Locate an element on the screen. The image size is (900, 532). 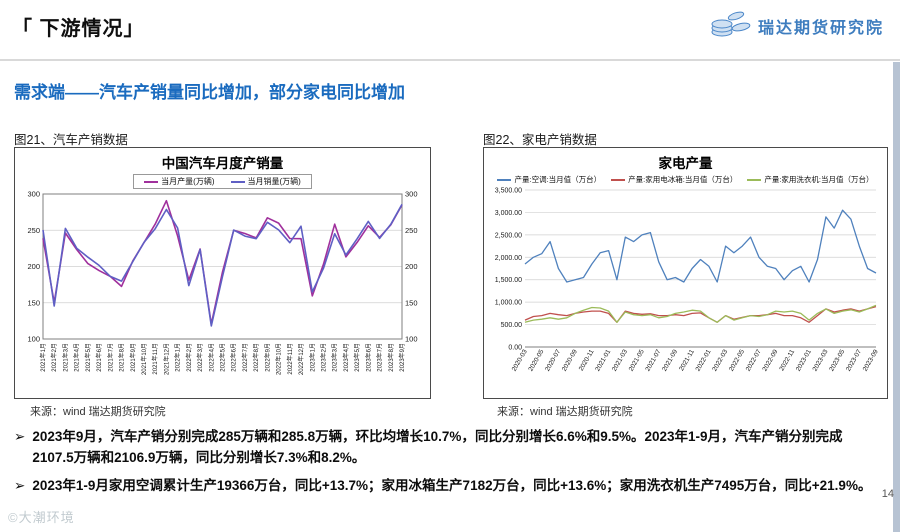
svg-text: 2022年6月 is located at coordinates (234, 357).